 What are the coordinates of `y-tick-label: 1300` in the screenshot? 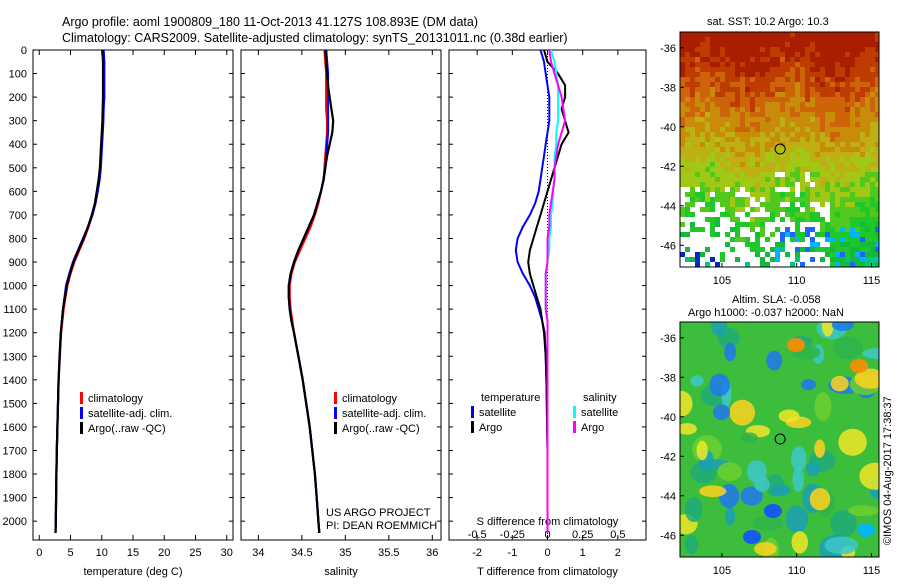 It's located at (15, 357).